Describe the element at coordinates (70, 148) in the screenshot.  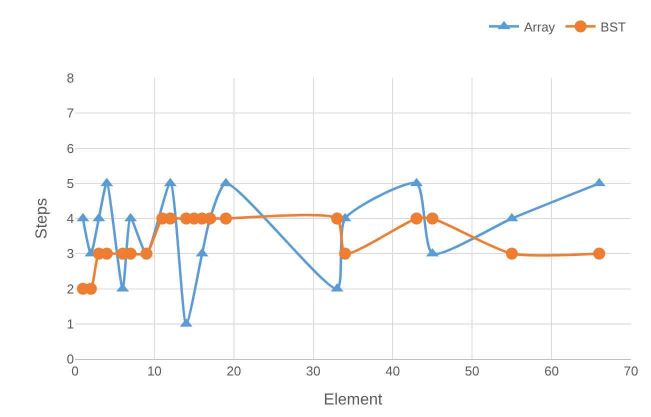
I see `y-tick-label: 6` at that location.